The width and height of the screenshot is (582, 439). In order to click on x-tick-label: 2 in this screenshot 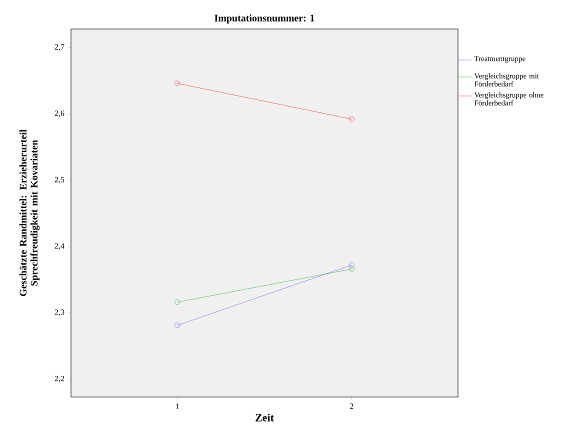, I will do `click(352, 406)`.